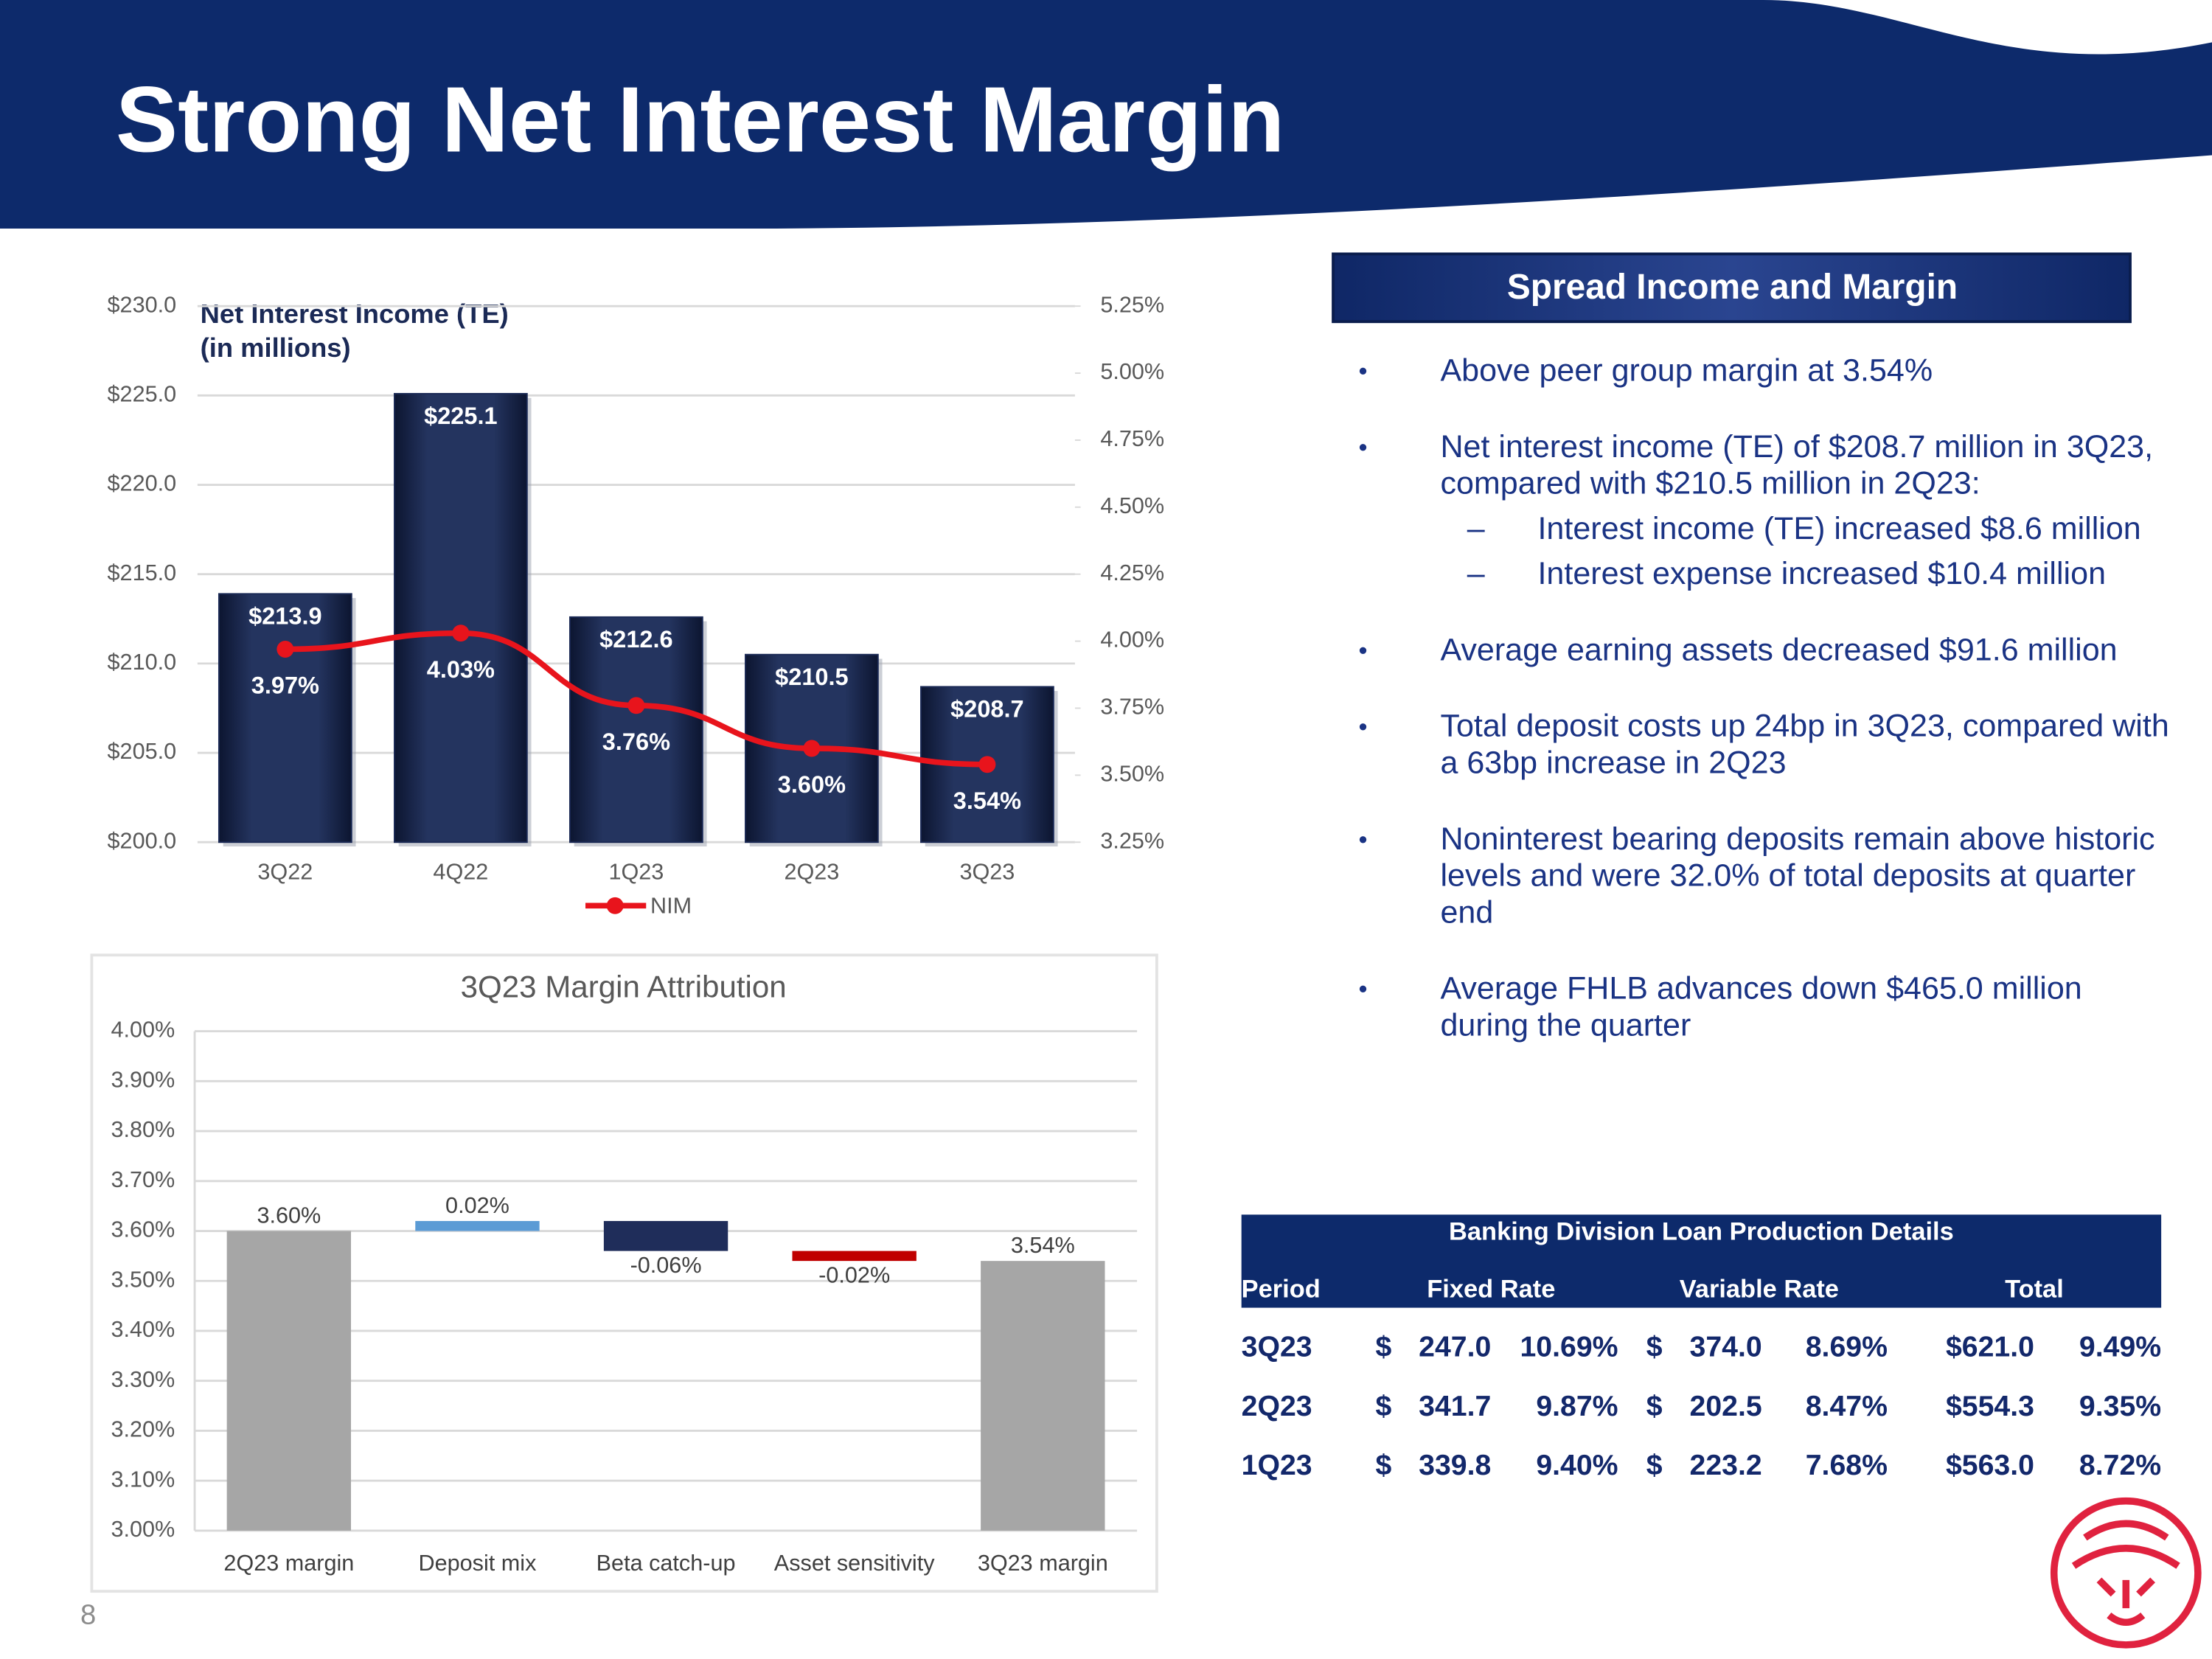  What do you see at coordinates (143, 1279) in the screenshot?
I see `y-tick-label: 3.50%` at bounding box center [143, 1279].